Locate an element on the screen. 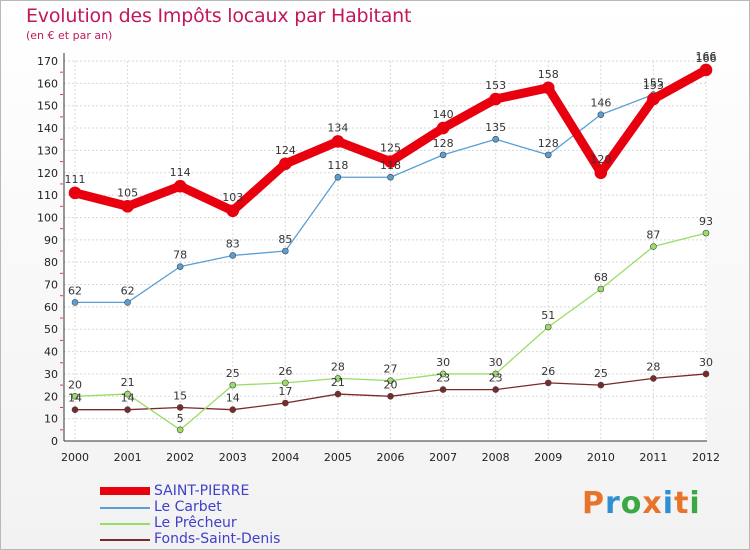 The image size is (750, 550). x-tick-label: 2010 is located at coordinates (601, 457).